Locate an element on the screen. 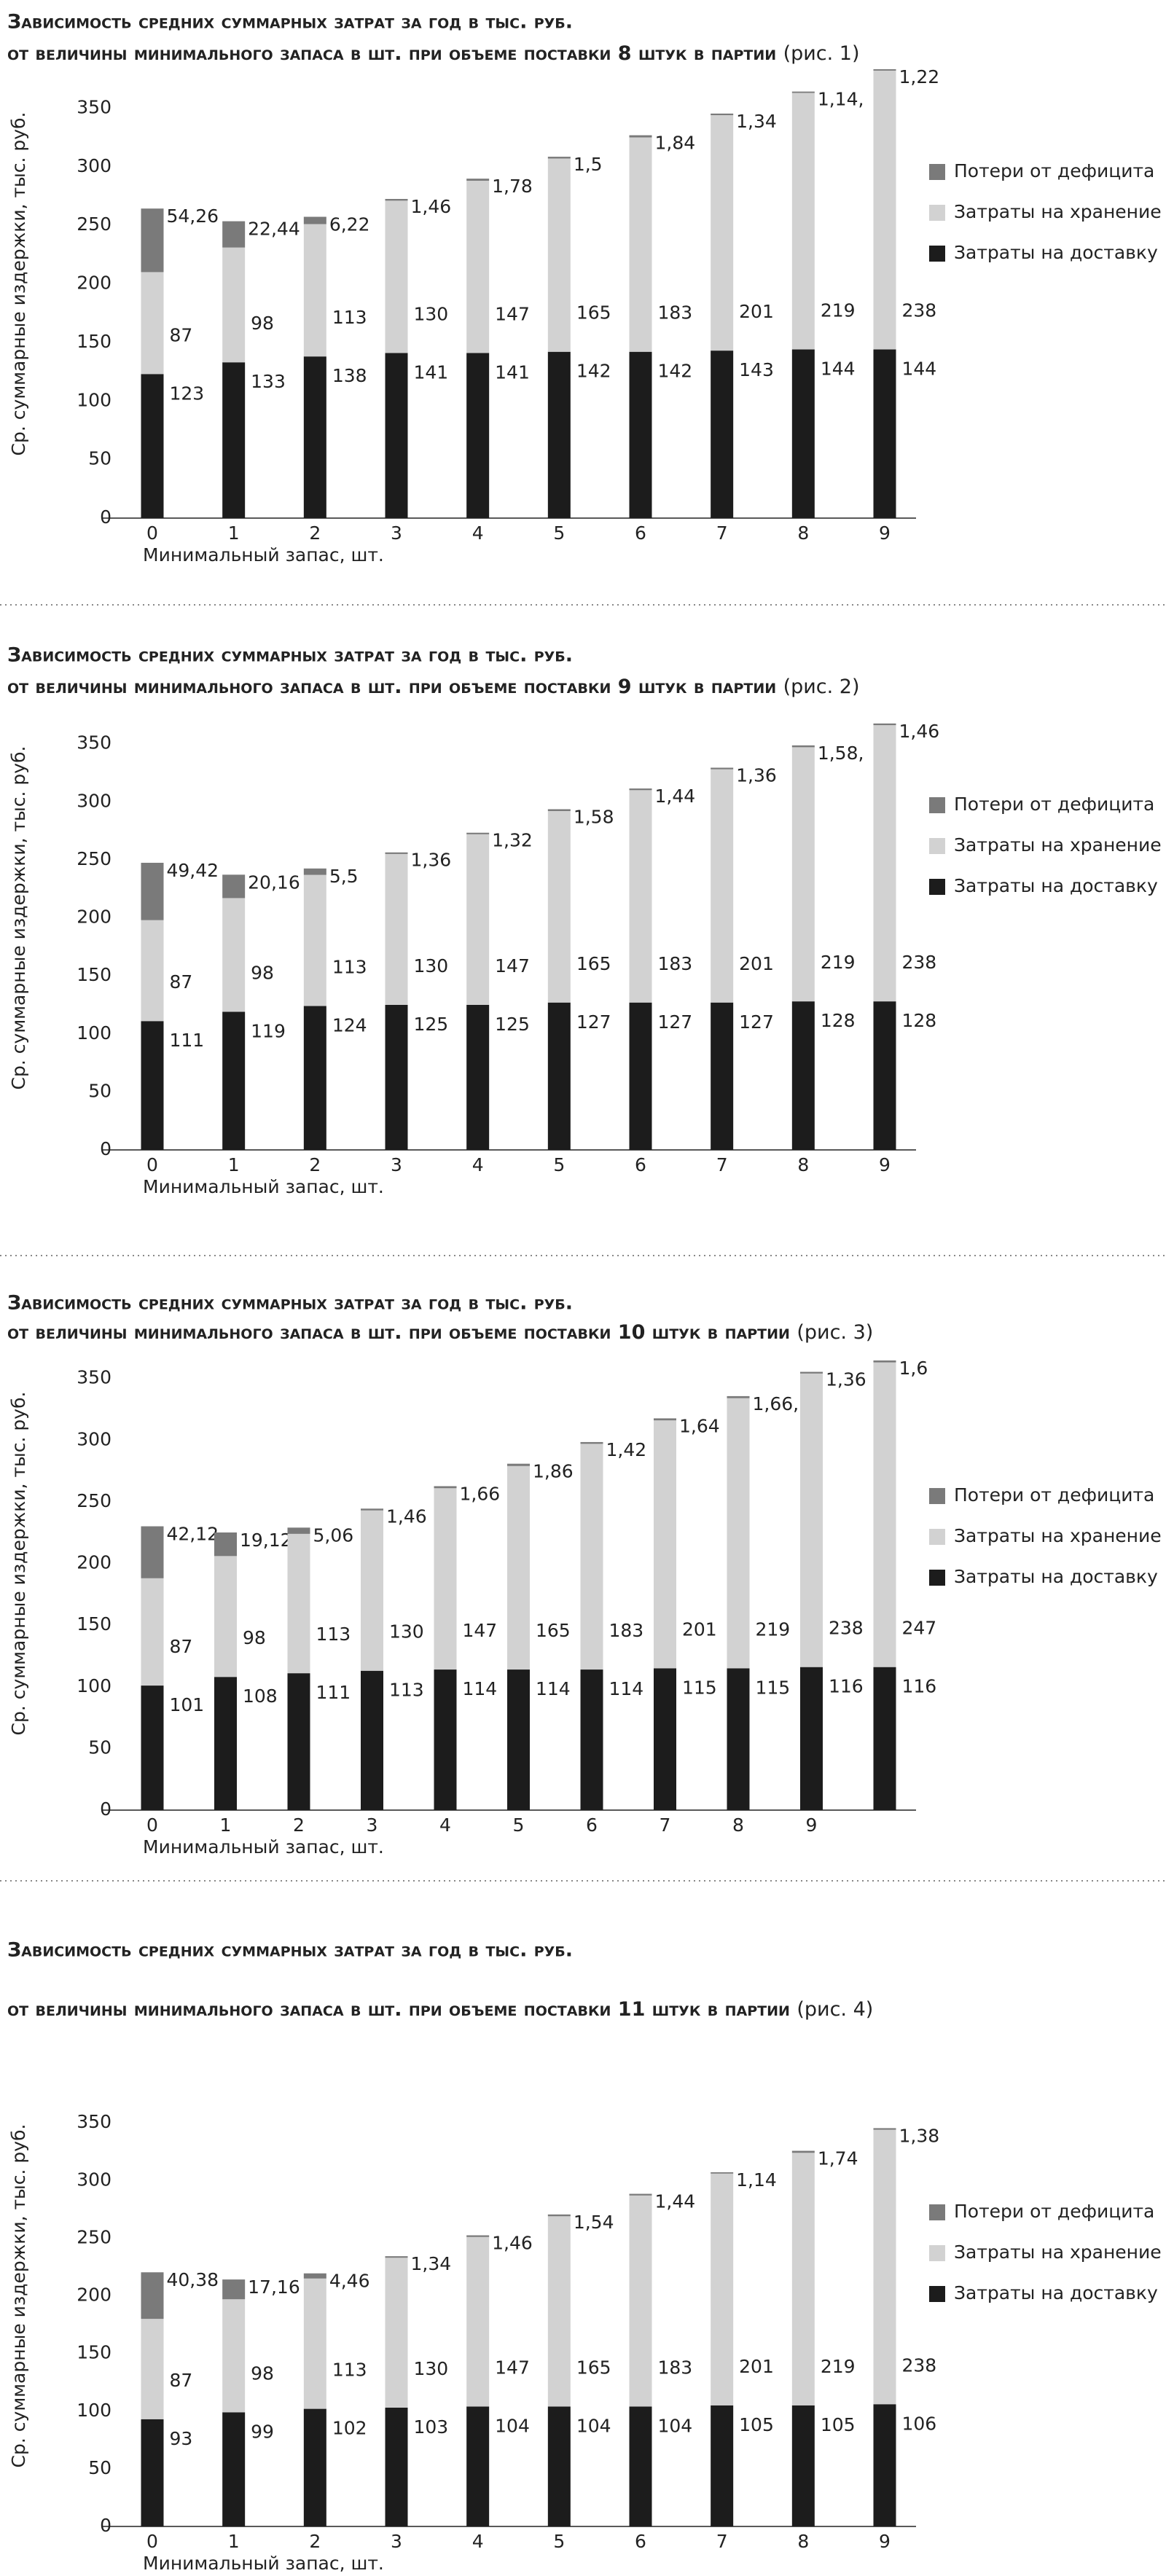  value-label: 19,12 is located at coordinates (266, 1540).